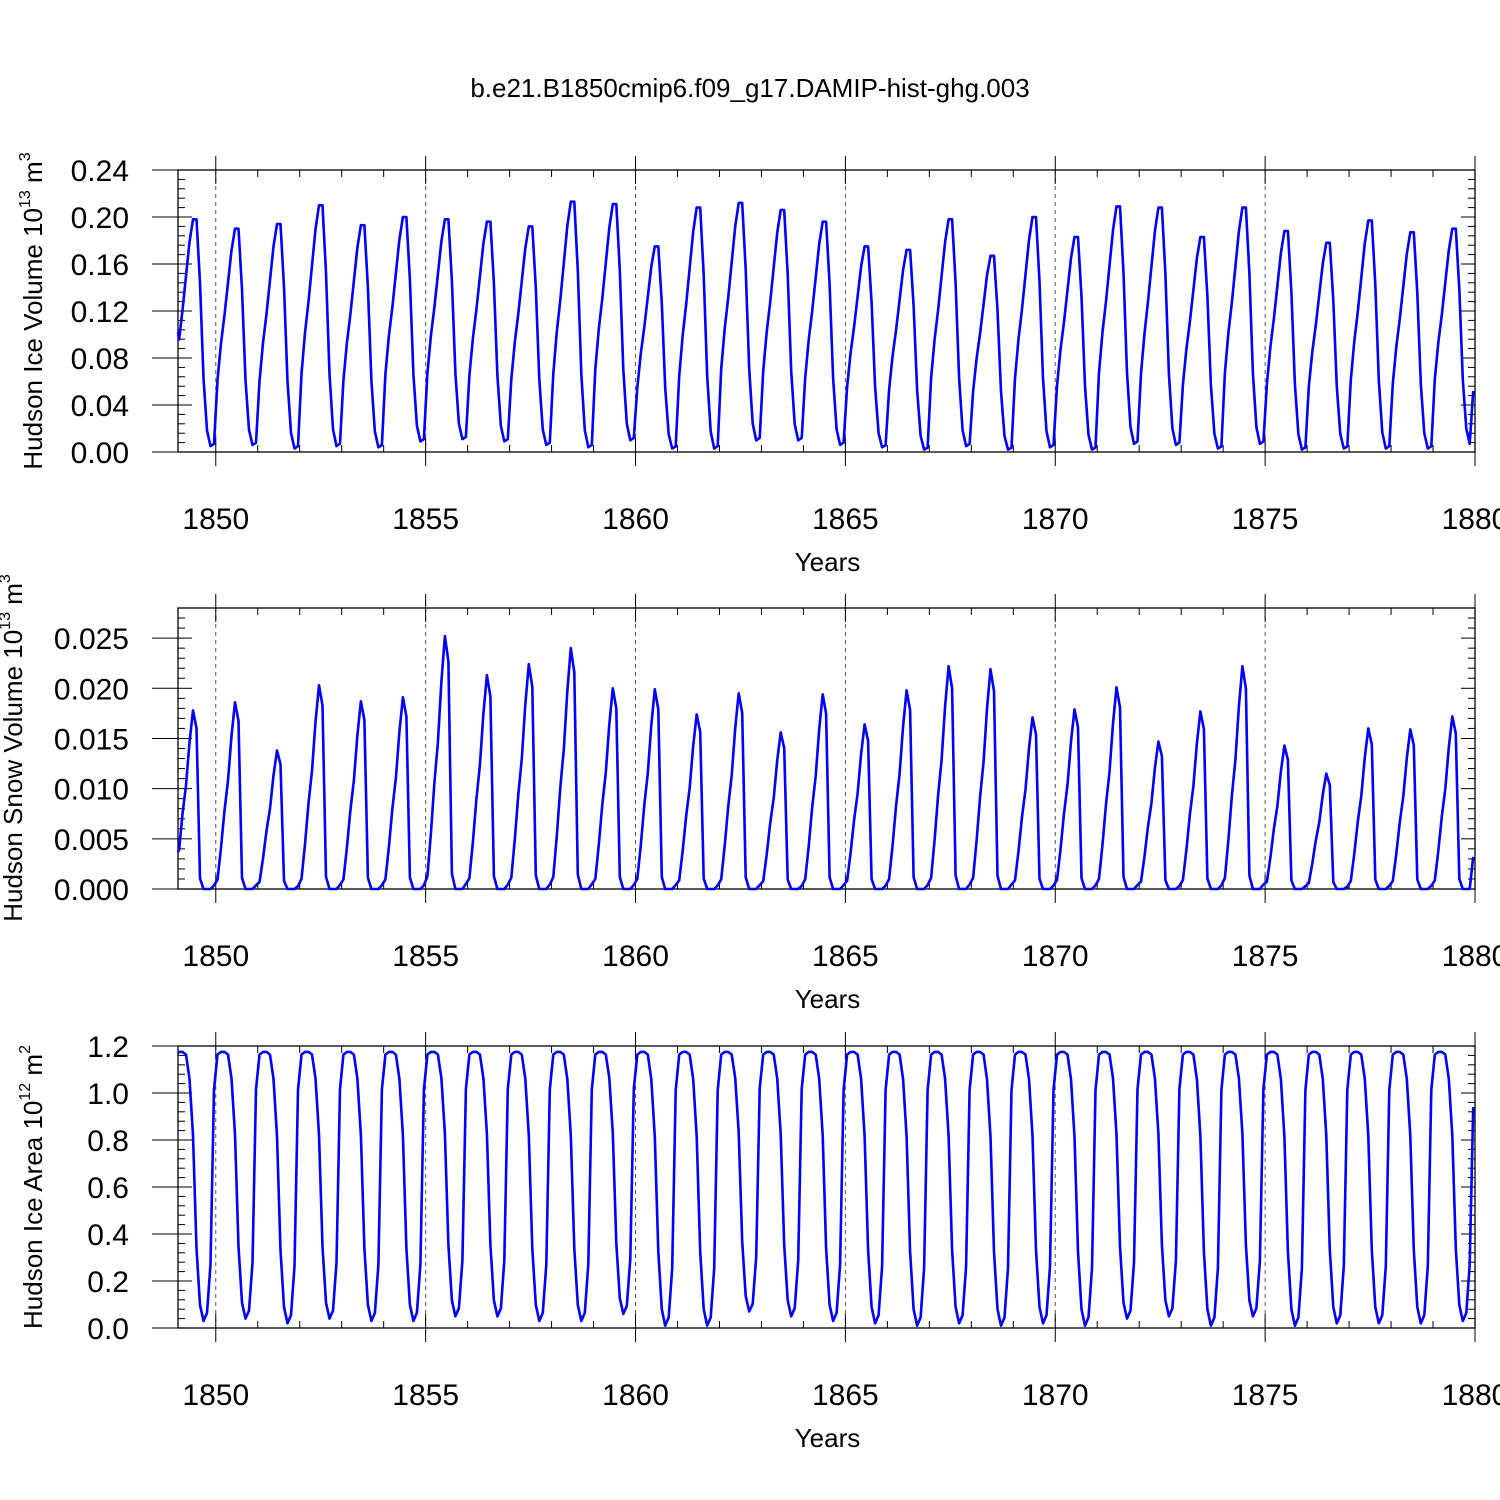 The height and width of the screenshot is (1500, 1500). Describe the element at coordinates (100, 359) in the screenshot. I see `y-tick-label: 0.08` at that location.